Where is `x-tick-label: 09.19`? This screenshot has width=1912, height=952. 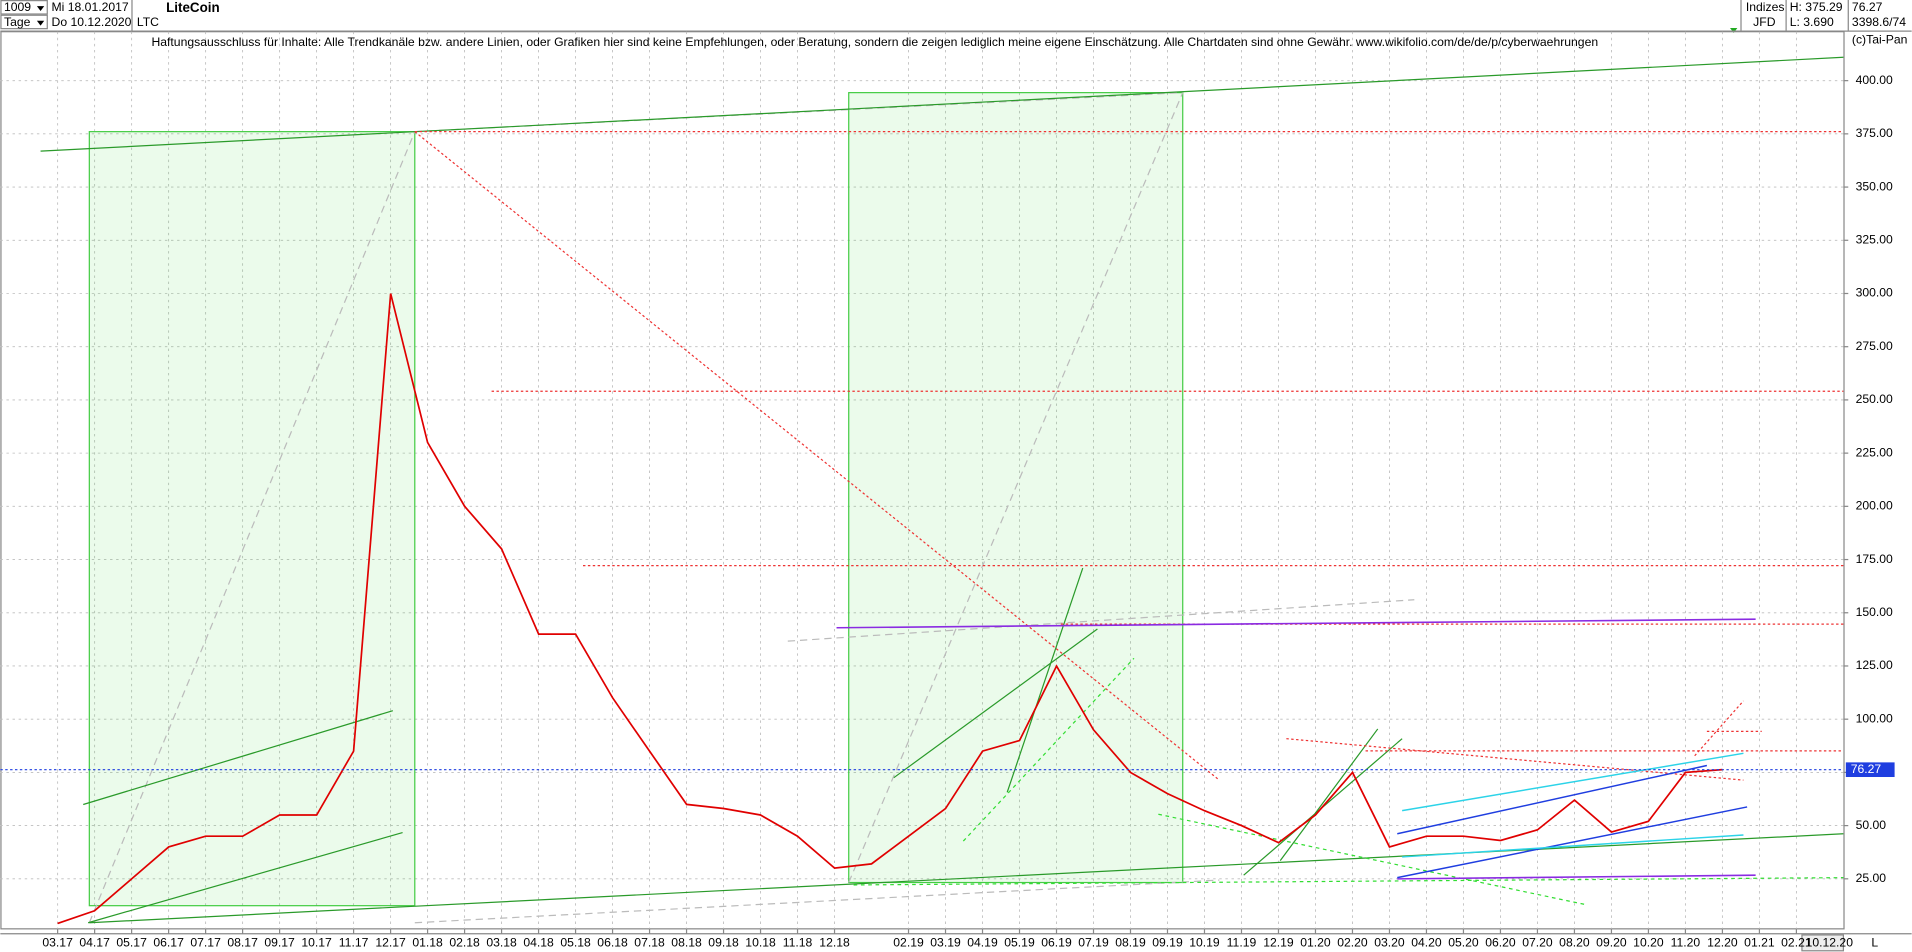
x-tick-label: 09.19 is located at coordinates (1167, 943).